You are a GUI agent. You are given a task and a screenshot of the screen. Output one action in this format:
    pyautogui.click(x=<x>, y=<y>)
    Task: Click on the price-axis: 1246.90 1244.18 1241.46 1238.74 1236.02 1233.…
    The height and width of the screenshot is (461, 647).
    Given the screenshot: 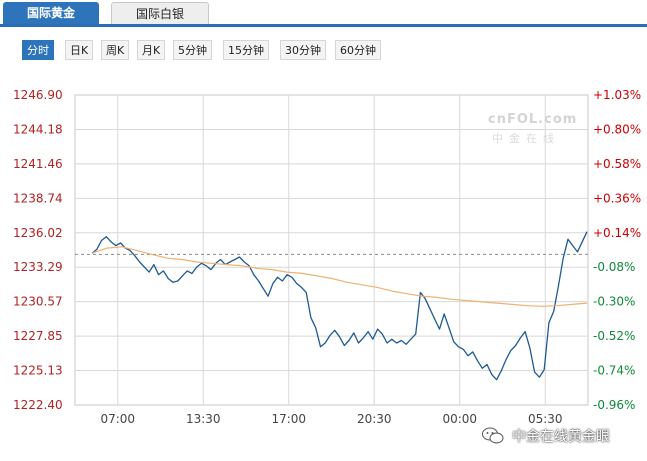 What is the action you would take?
    pyautogui.click(x=38, y=250)
    